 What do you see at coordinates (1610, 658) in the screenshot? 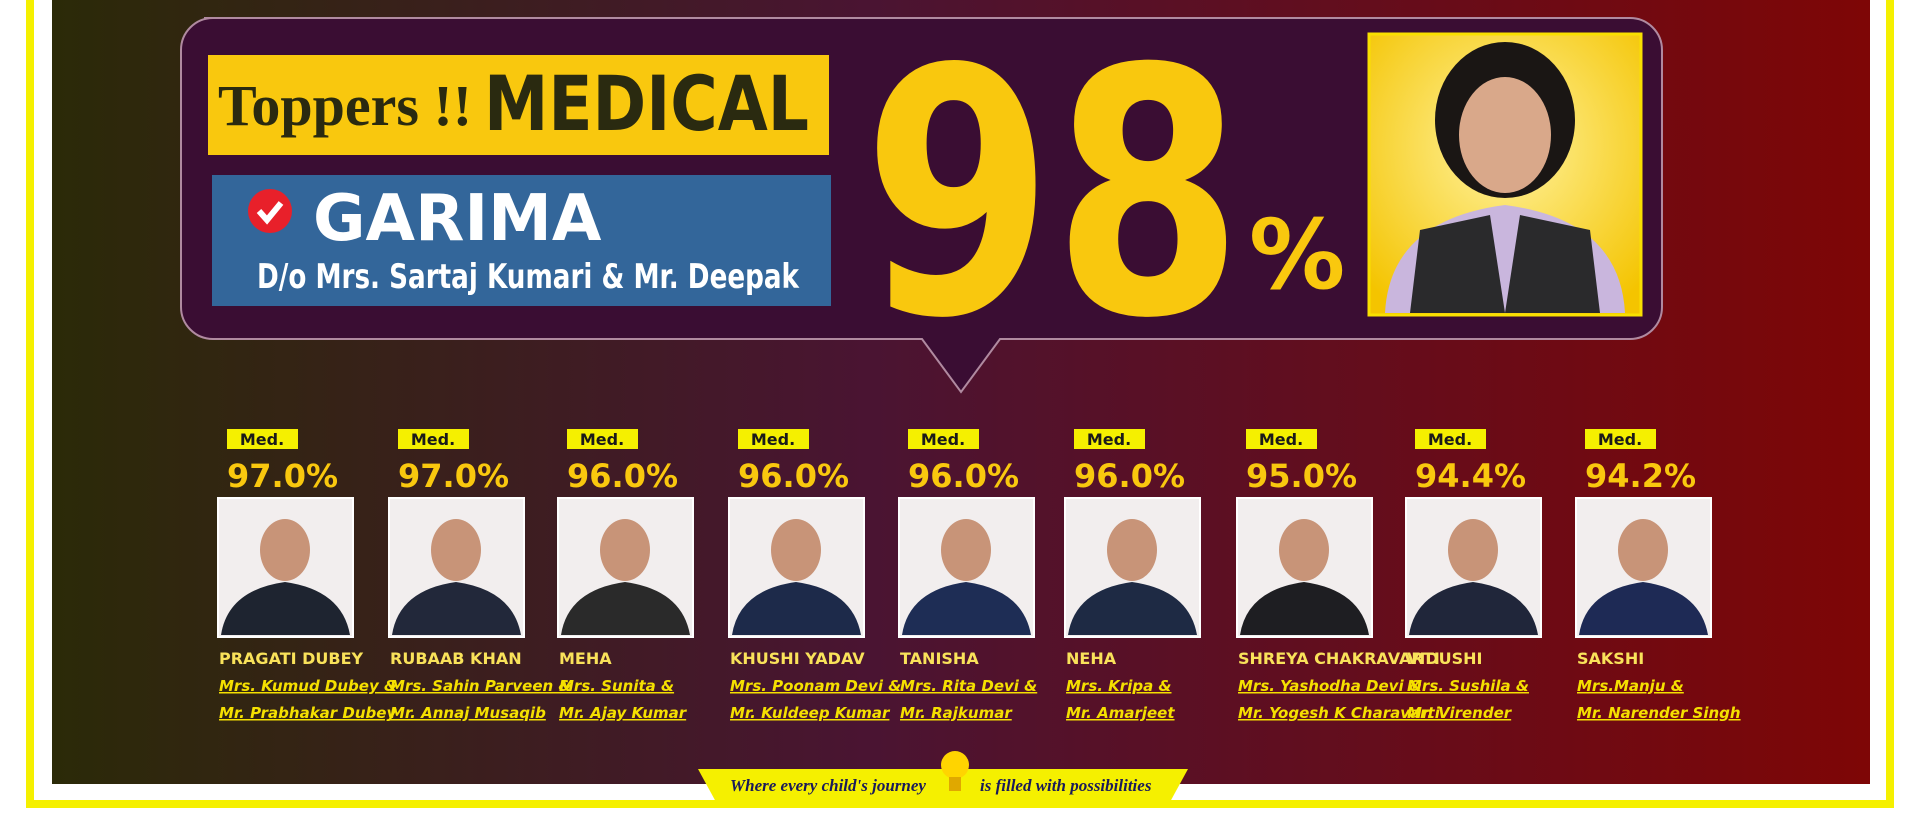
I see `name: SAKSHI` at bounding box center [1610, 658].